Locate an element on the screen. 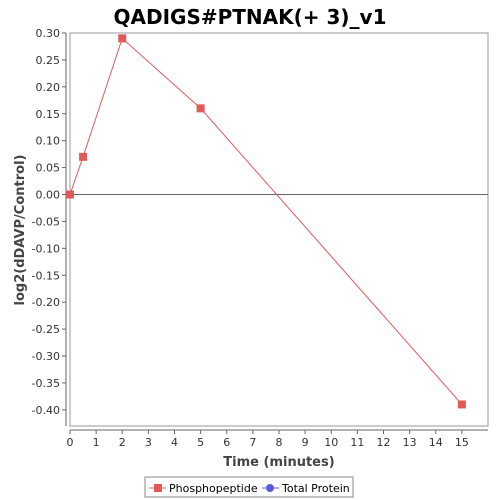 This screenshot has width=500, height=500. x-tick-label: 1 is located at coordinates (96, 442).